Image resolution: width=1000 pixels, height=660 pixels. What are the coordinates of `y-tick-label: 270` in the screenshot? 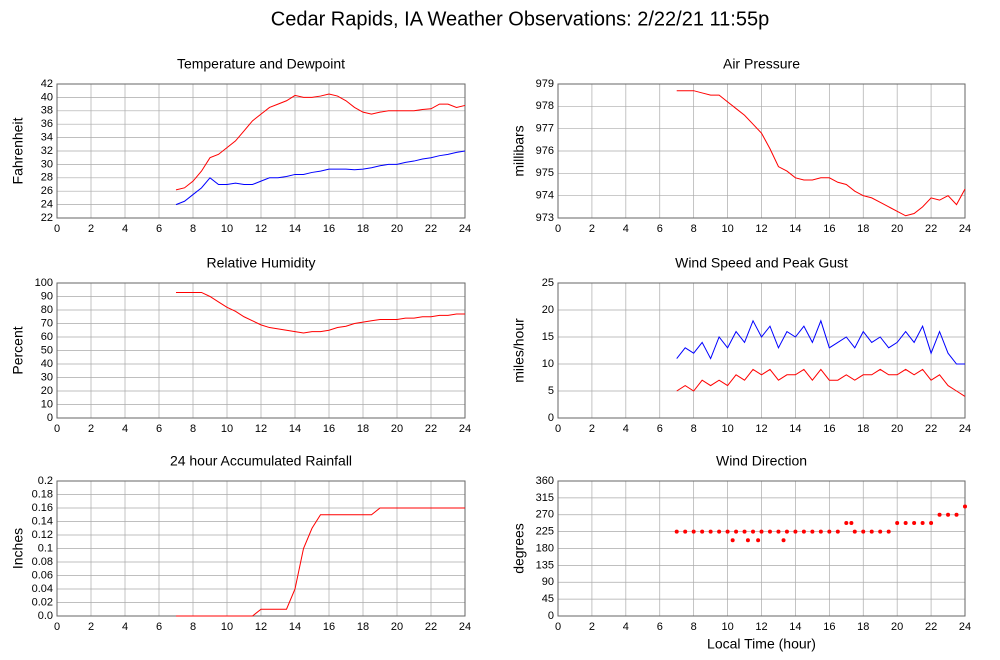 It's located at (545, 515).